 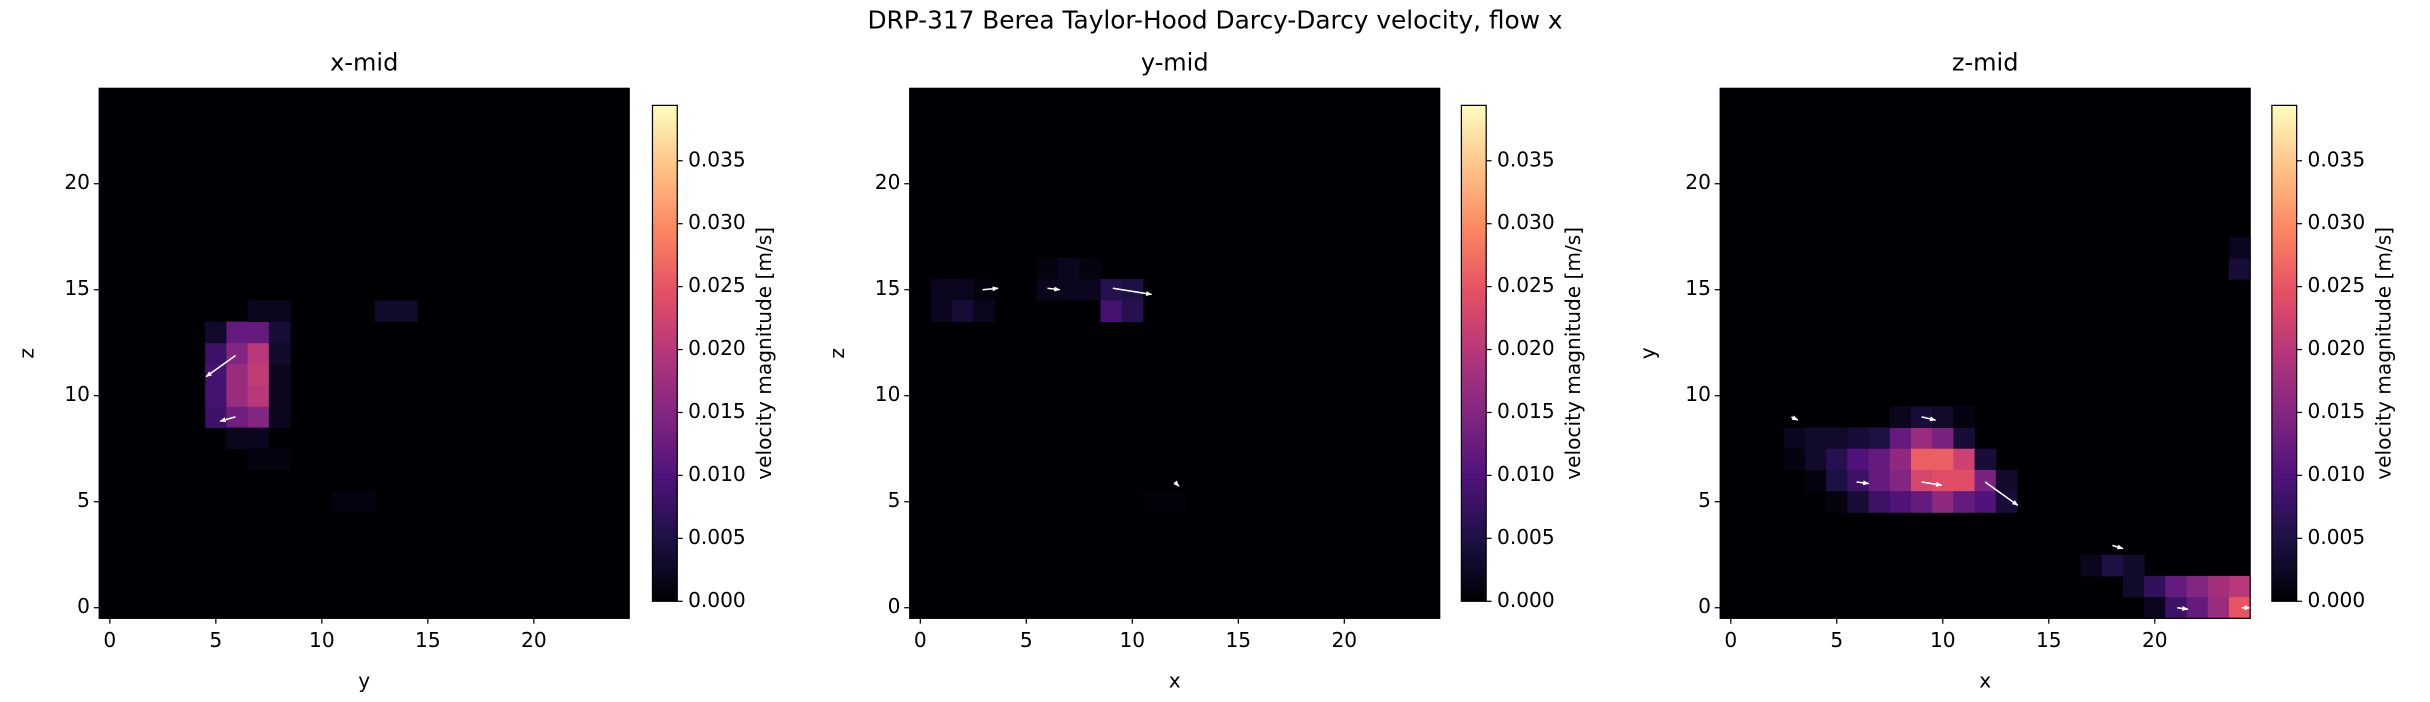 What do you see at coordinates (1647, 353) in the screenshot?
I see `y-axis-label: y` at bounding box center [1647, 353].